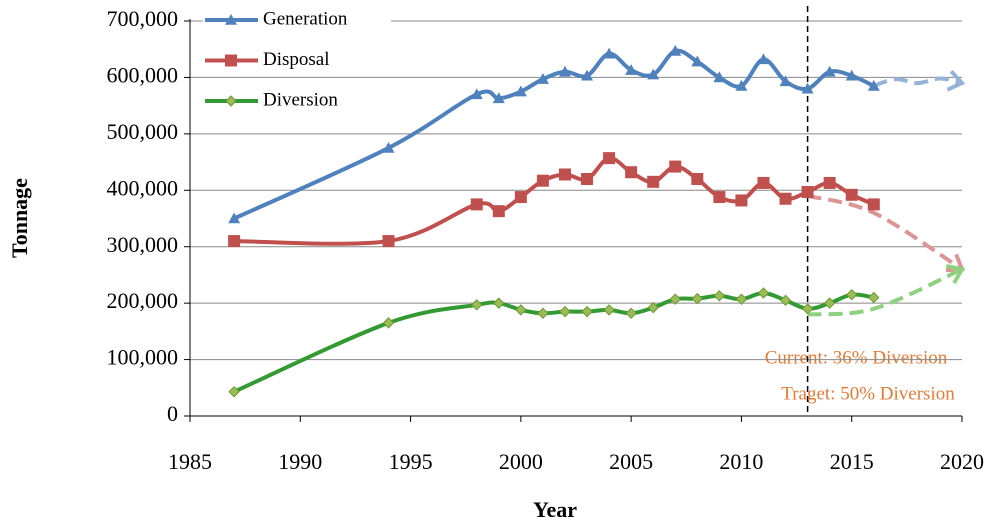 Image resolution: width=996 pixels, height=524 pixels. What do you see at coordinates (852, 461) in the screenshot?
I see `x-tick-label: 2015` at bounding box center [852, 461].